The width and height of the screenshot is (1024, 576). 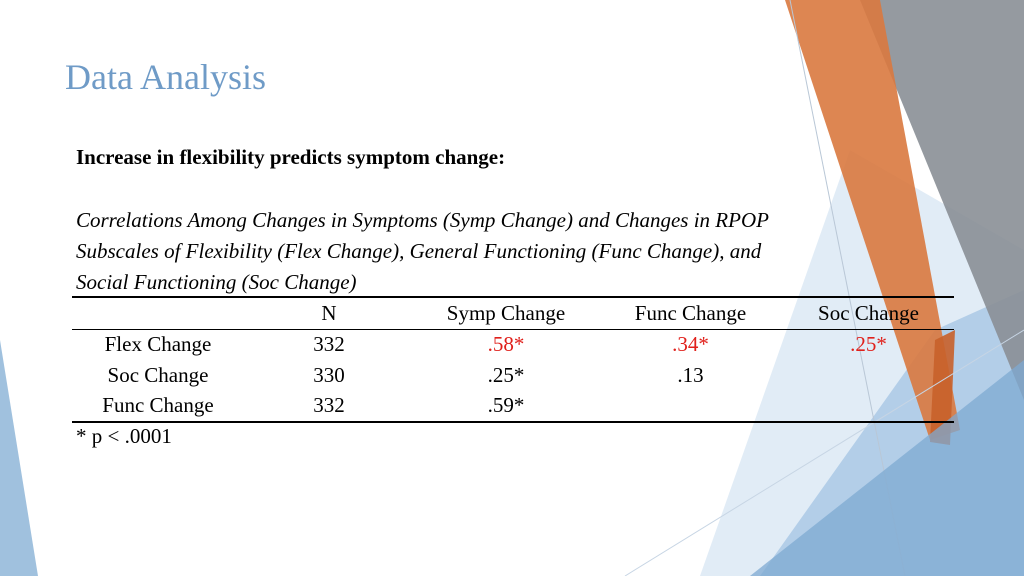 I want to click on caption-line: Social Functioning (Soc Change), so click(x=216, y=282).